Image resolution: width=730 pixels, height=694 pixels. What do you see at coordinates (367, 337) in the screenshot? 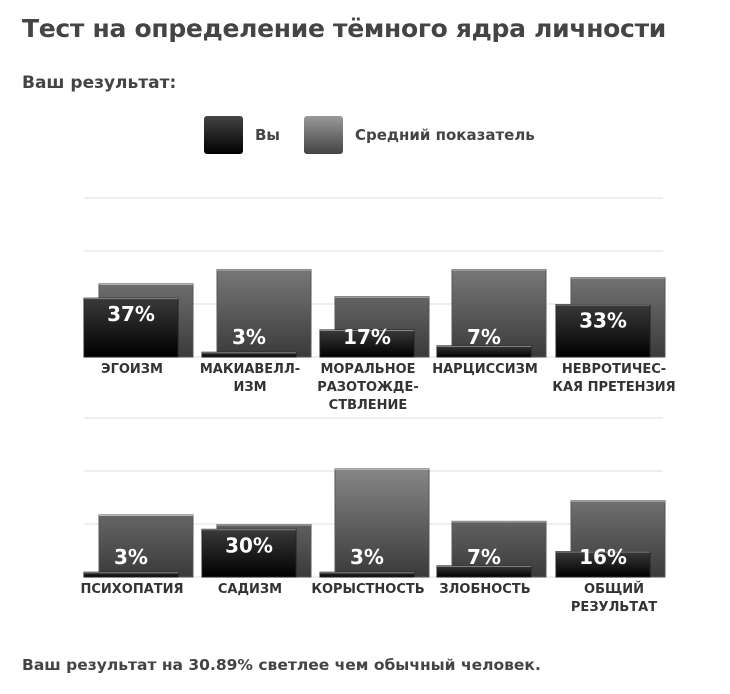
I see `data-label: 17%` at bounding box center [367, 337].